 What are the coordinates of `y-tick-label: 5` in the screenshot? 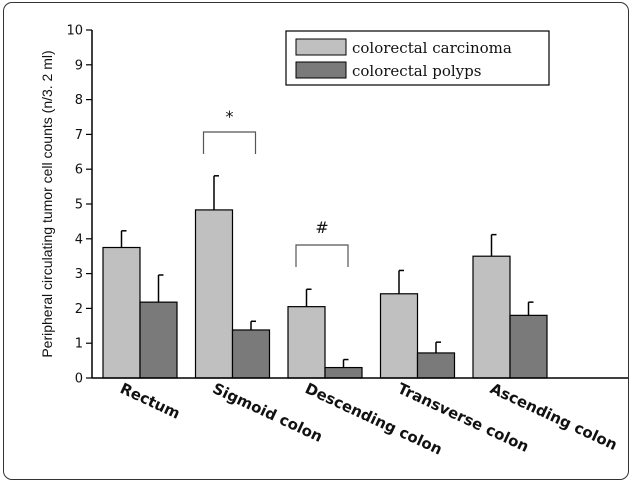 It's located at (79, 205).